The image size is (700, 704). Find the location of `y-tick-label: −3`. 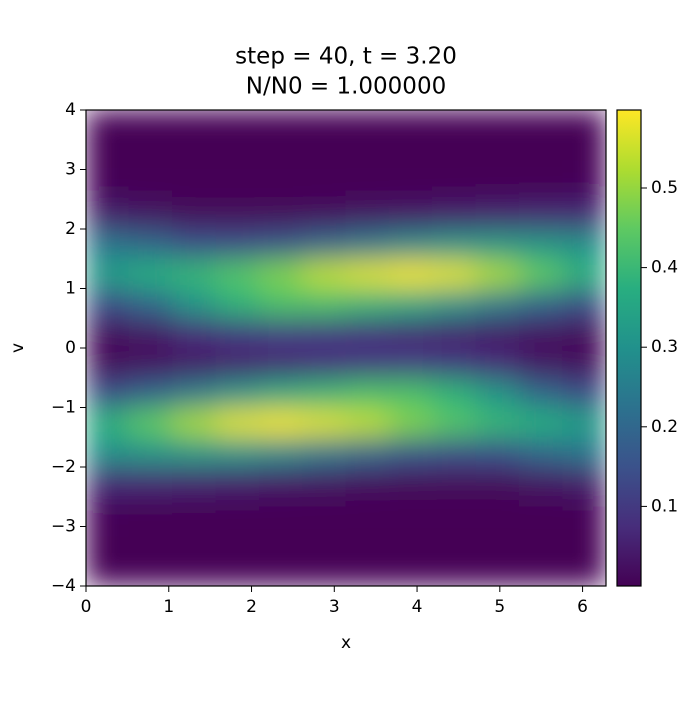

y-tick-label: −3 is located at coordinates (63, 527).